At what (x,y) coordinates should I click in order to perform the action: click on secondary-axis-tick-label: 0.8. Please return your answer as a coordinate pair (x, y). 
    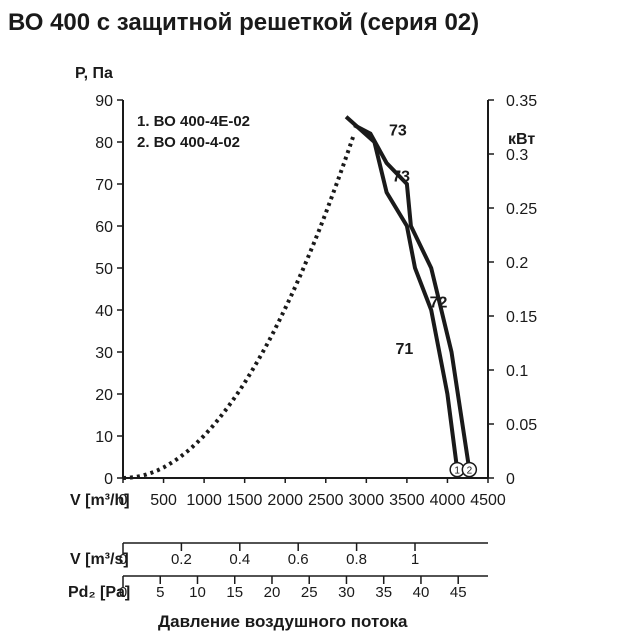
    Looking at the image, I should click on (356, 559).